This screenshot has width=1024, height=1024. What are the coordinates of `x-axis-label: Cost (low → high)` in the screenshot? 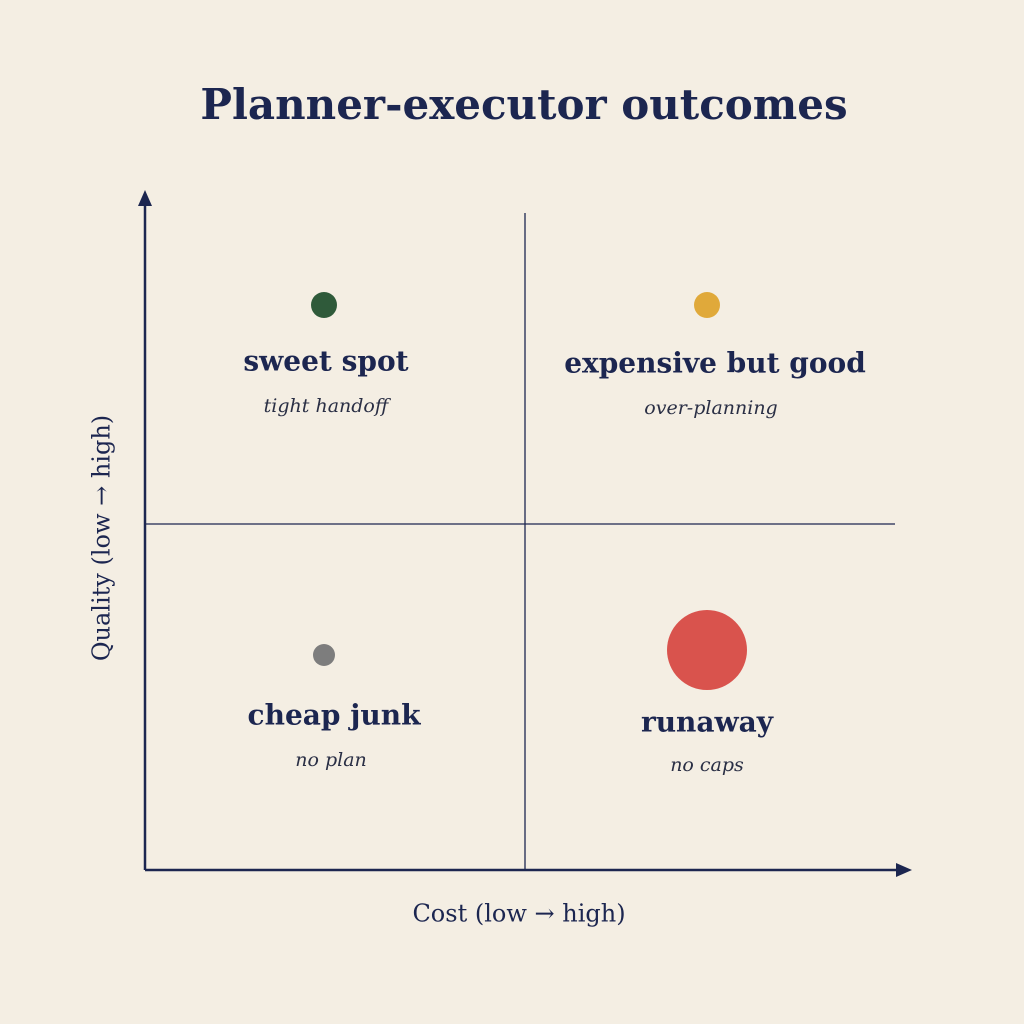 It's located at (518, 914).